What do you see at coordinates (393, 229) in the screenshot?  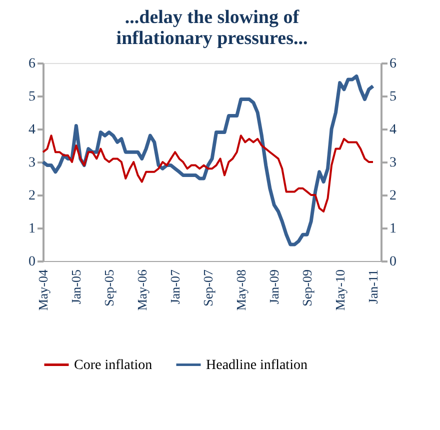 I see `y2-tick-label: 1` at bounding box center [393, 229].